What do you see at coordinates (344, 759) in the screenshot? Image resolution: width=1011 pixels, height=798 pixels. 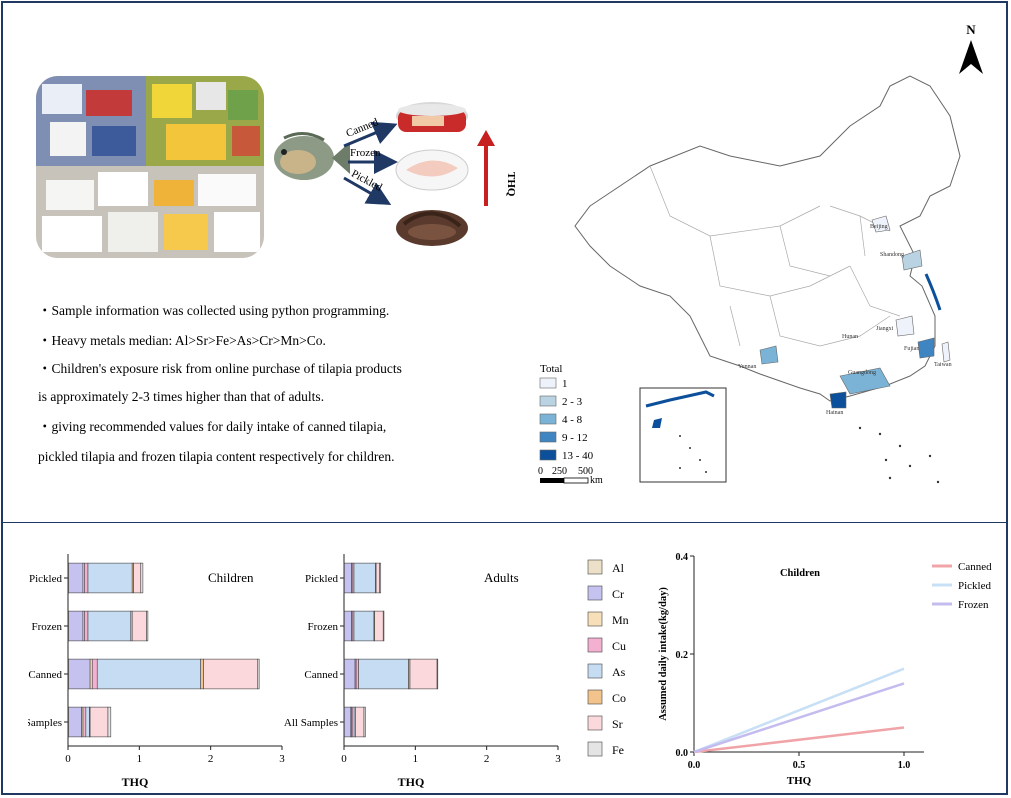 I see `x-tick-label: 0` at bounding box center [344, 759].